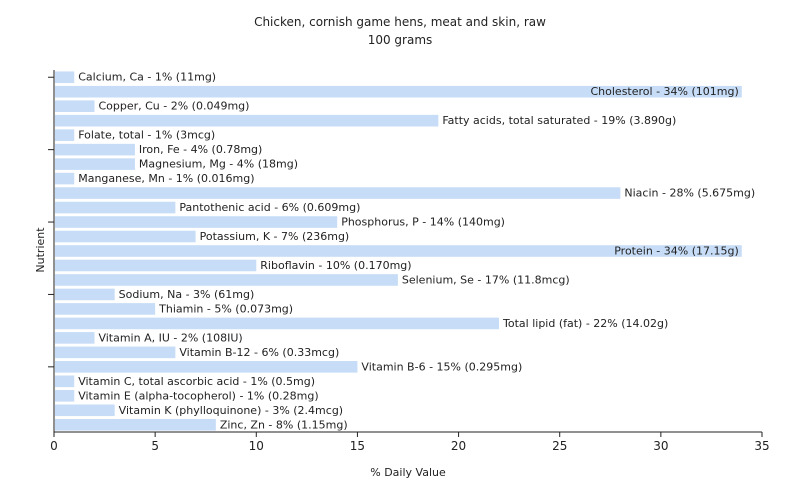  What do you see at coordinates (423, 222) in the screenshot?
I see `bar-label: Phosphorus, P - 14% (140mg)` at bounding box center [423, 222].